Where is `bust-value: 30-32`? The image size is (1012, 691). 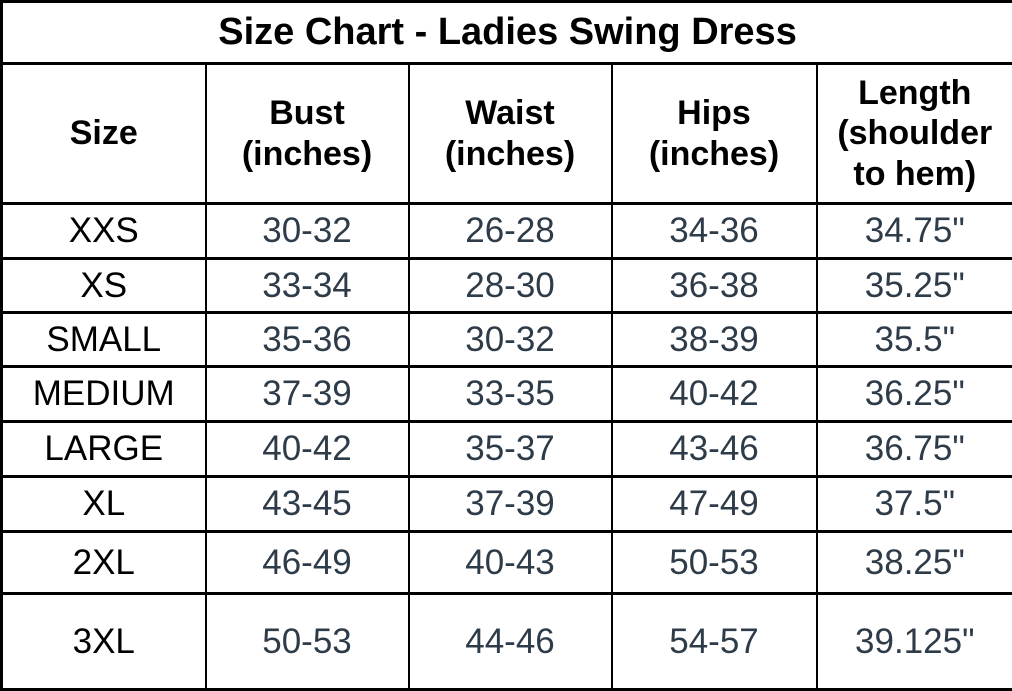 bust-value: 30-32 is located at coordinates (307, 231).